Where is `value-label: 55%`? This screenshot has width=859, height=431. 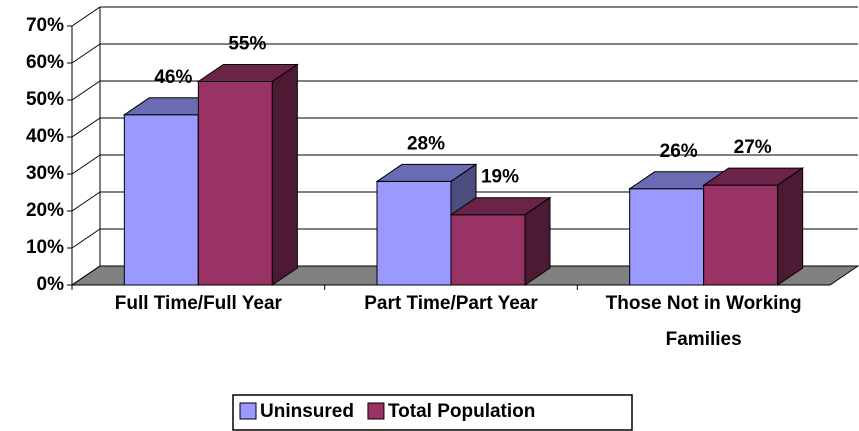
value-label: 55% is located at coordinates (247, 44).